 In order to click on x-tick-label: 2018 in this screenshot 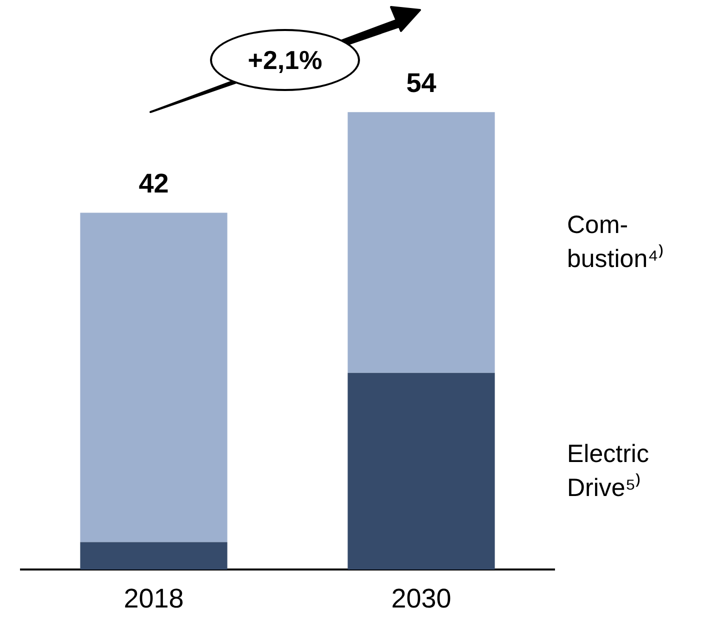, I will do `click(154, 598)`.